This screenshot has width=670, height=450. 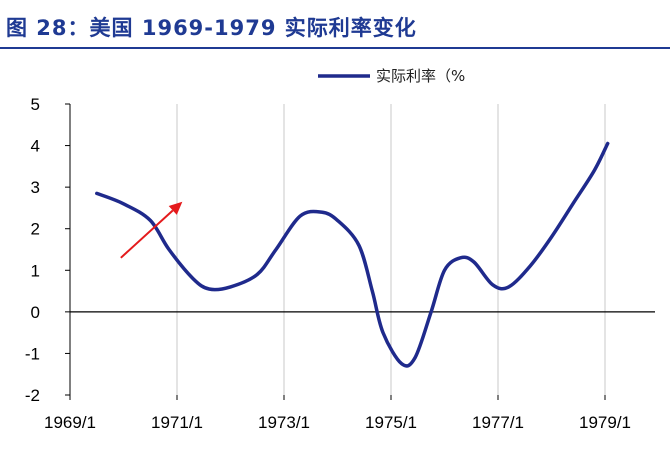 I want to click on x-tick-label: 1979/1, so click(x=605, y=422).